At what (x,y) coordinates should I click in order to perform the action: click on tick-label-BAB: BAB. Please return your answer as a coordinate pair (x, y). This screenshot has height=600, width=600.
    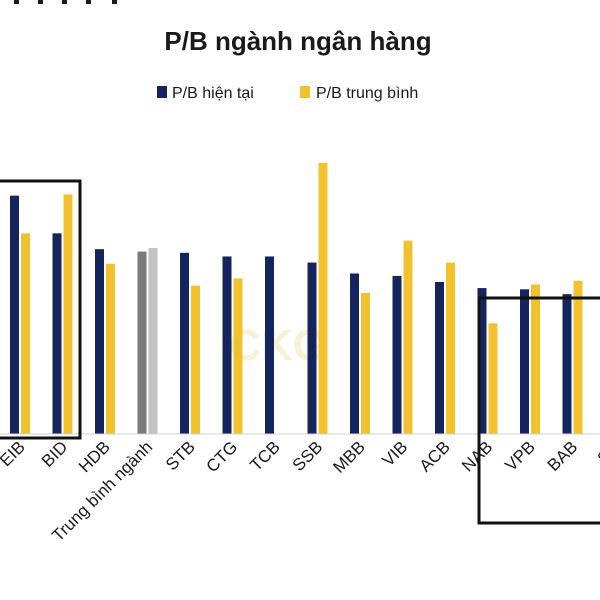
    Looking at the image, I should click on (562, 455).